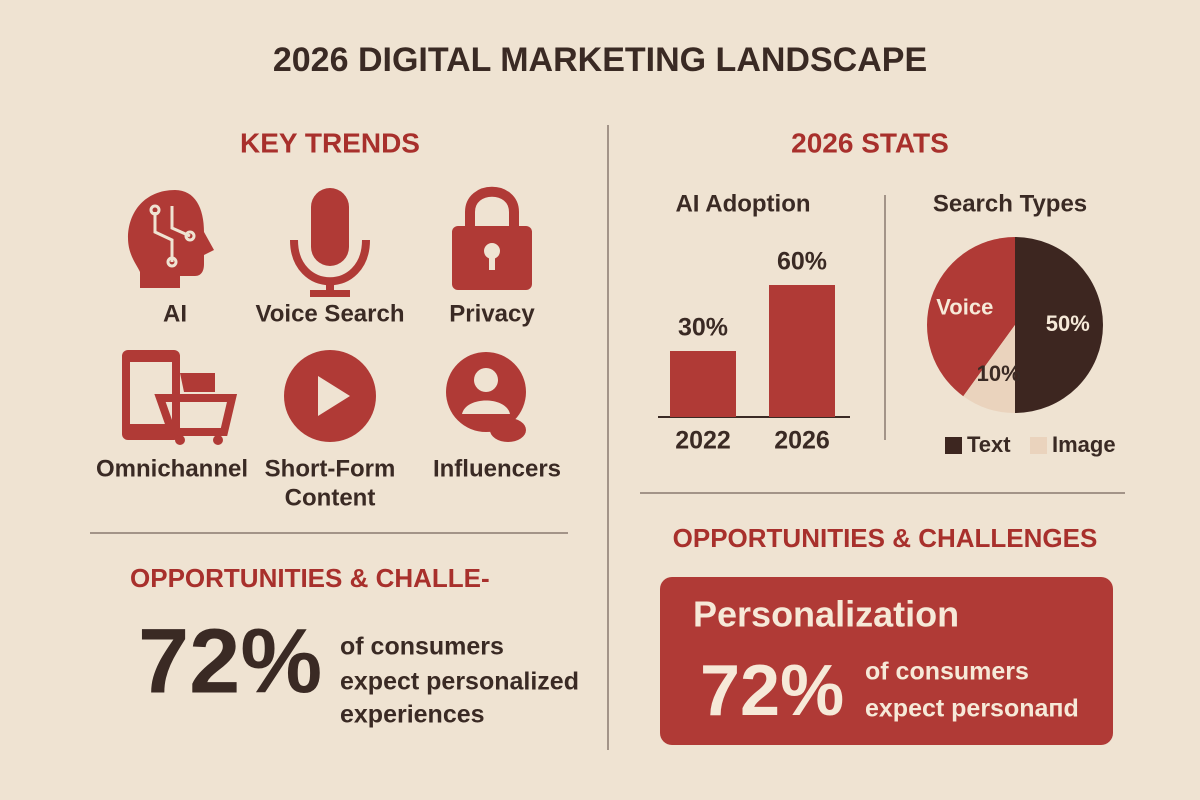 This screenshot has width=1200, height=800. What do you see at coordinates (1010, 203) in the screenshot?
I see `chart-title: Search Types` at bounding box center [1010, 203].